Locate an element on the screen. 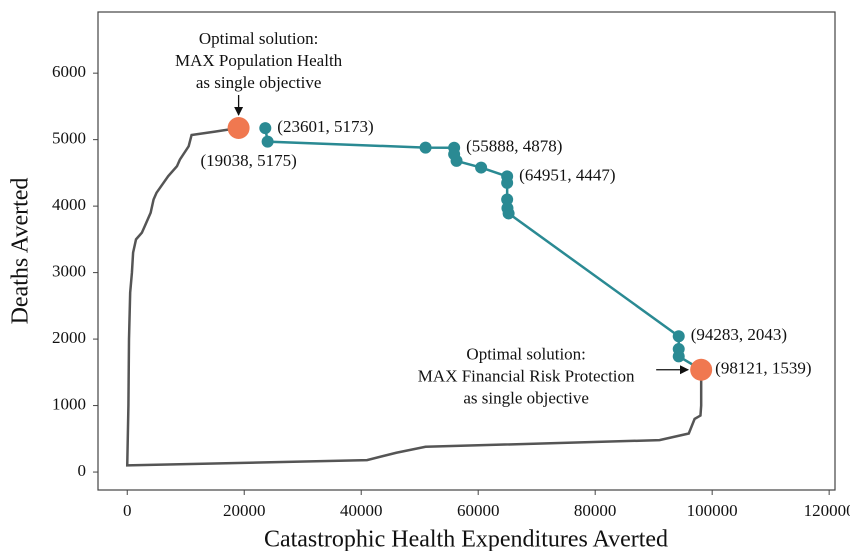 This screenshot has width=850, height=551. y-tick-label: 6000 is located at coordinates (69, 71).